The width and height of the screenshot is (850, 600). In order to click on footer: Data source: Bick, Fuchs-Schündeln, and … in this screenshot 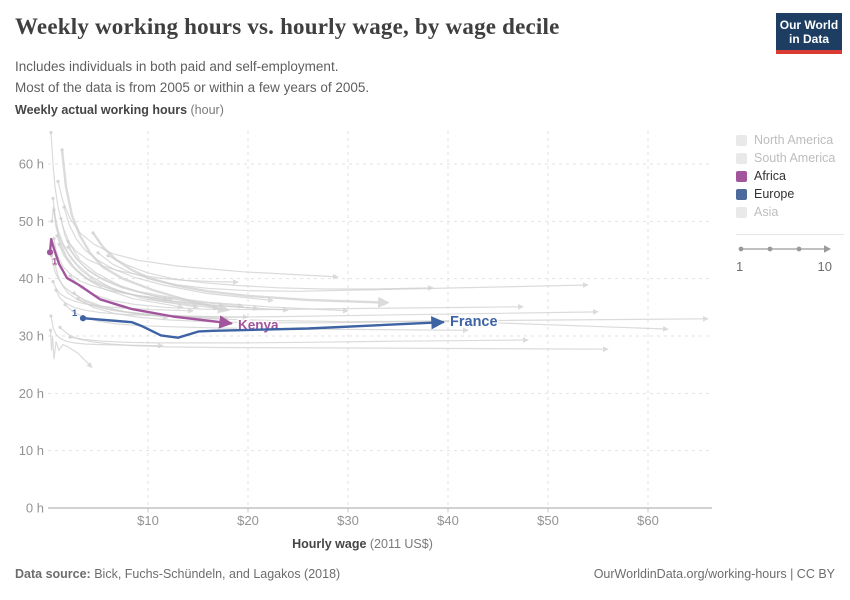, I will do `click(425, 574)`.